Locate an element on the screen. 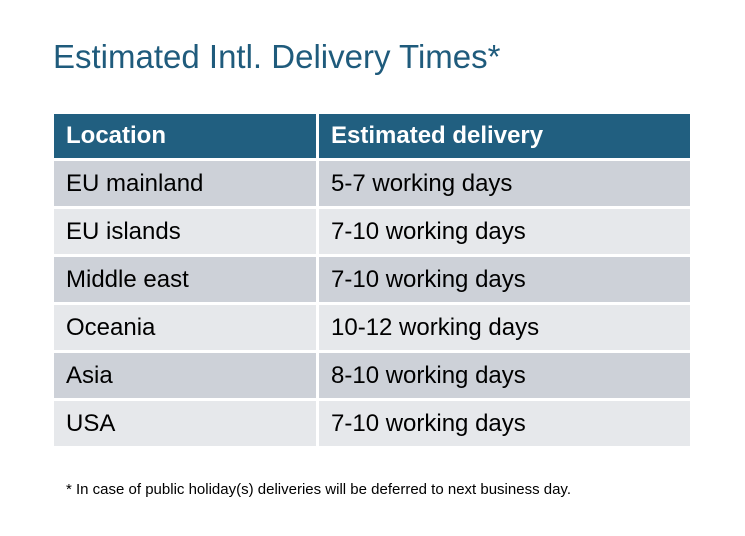 This screenshot has height=536, width=745. table-row: Middle east 7-10 working days is located at coordinates (372, 279).